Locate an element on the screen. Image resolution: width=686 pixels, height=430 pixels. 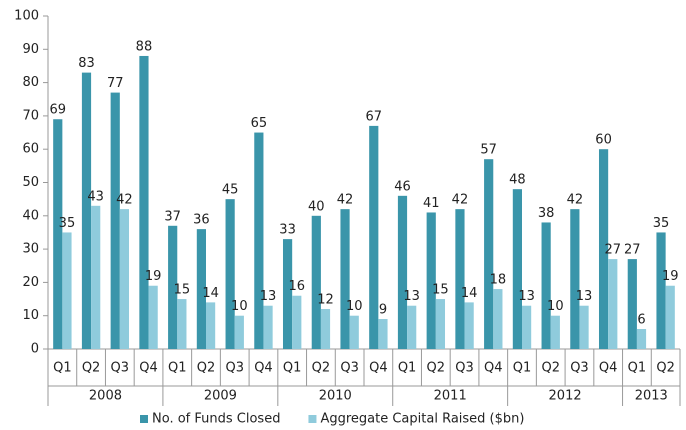
y-tick-label: 60 is located at coordinates (30, 149).